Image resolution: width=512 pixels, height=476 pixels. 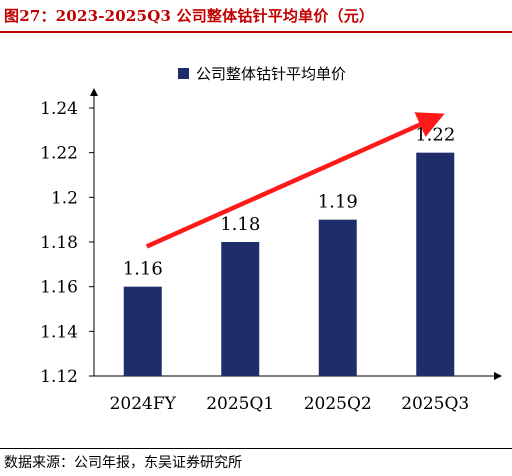 I want to click on legend-swatch, so click(x=183, y=73).